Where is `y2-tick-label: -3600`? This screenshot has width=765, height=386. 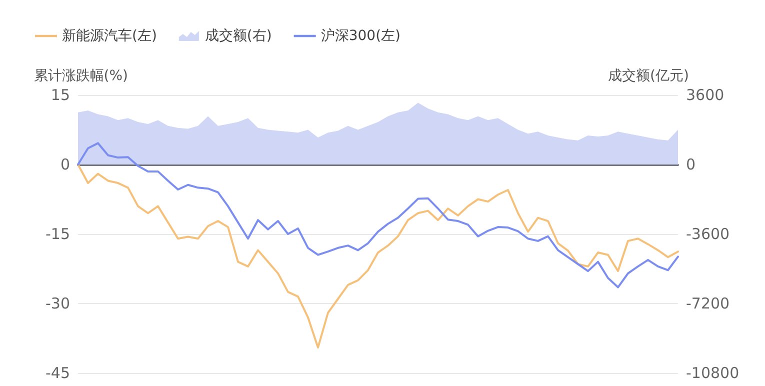
y2-tick-label: -3600 is located at coordinates (708, 234).